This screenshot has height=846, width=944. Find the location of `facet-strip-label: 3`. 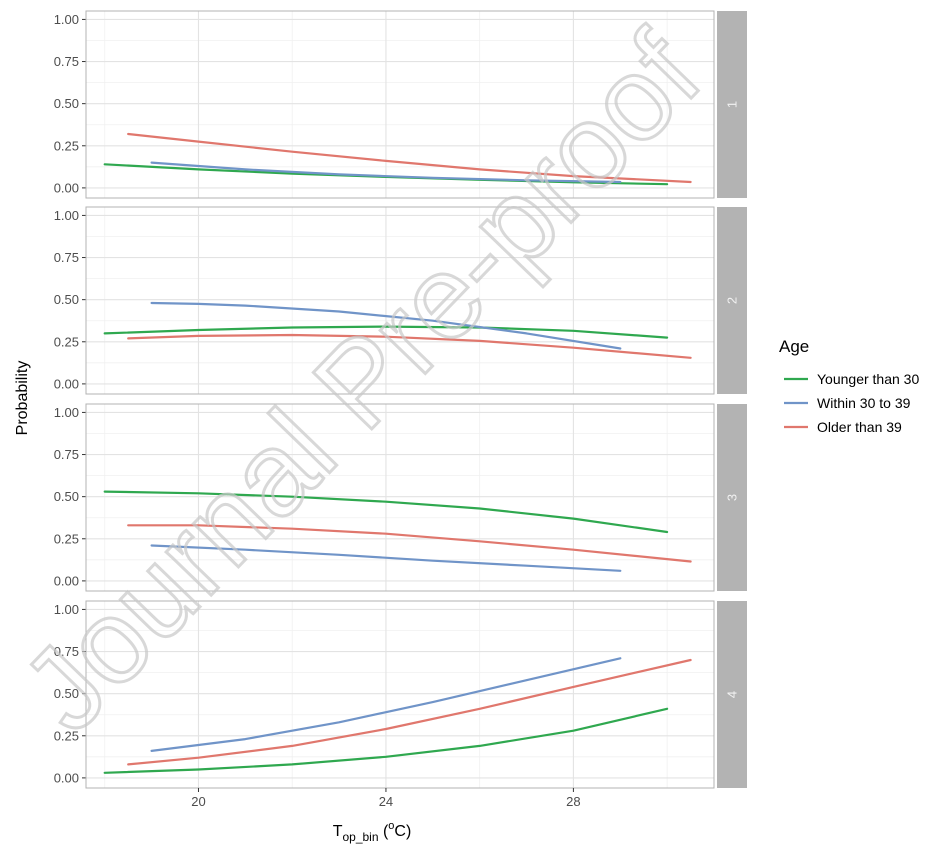

facet-strip-label: 3 is located at coordinates (732, 497).